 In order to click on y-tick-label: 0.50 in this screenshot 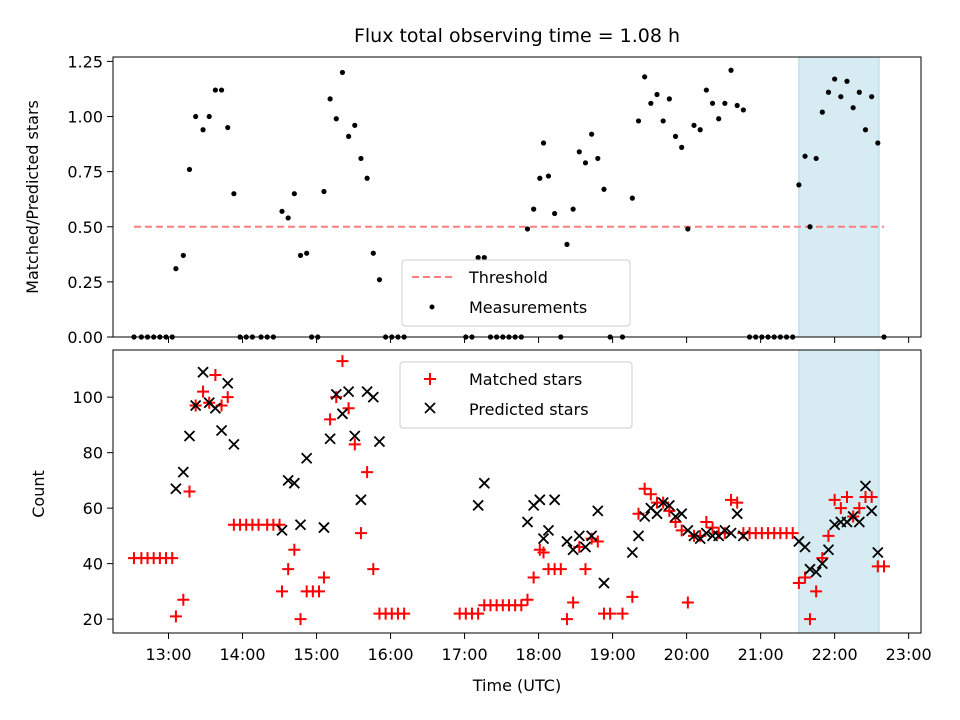, I will do `click(85, 227)`.